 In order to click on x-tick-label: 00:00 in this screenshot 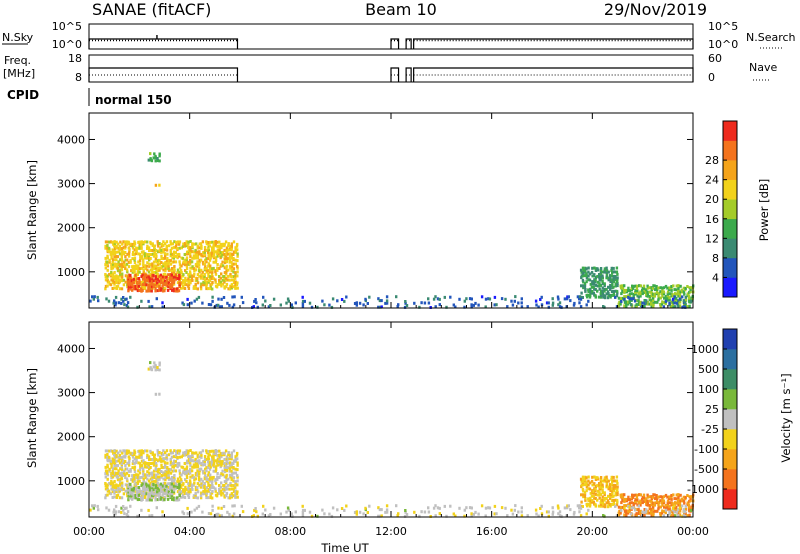, I will do `click(89, 531)`.